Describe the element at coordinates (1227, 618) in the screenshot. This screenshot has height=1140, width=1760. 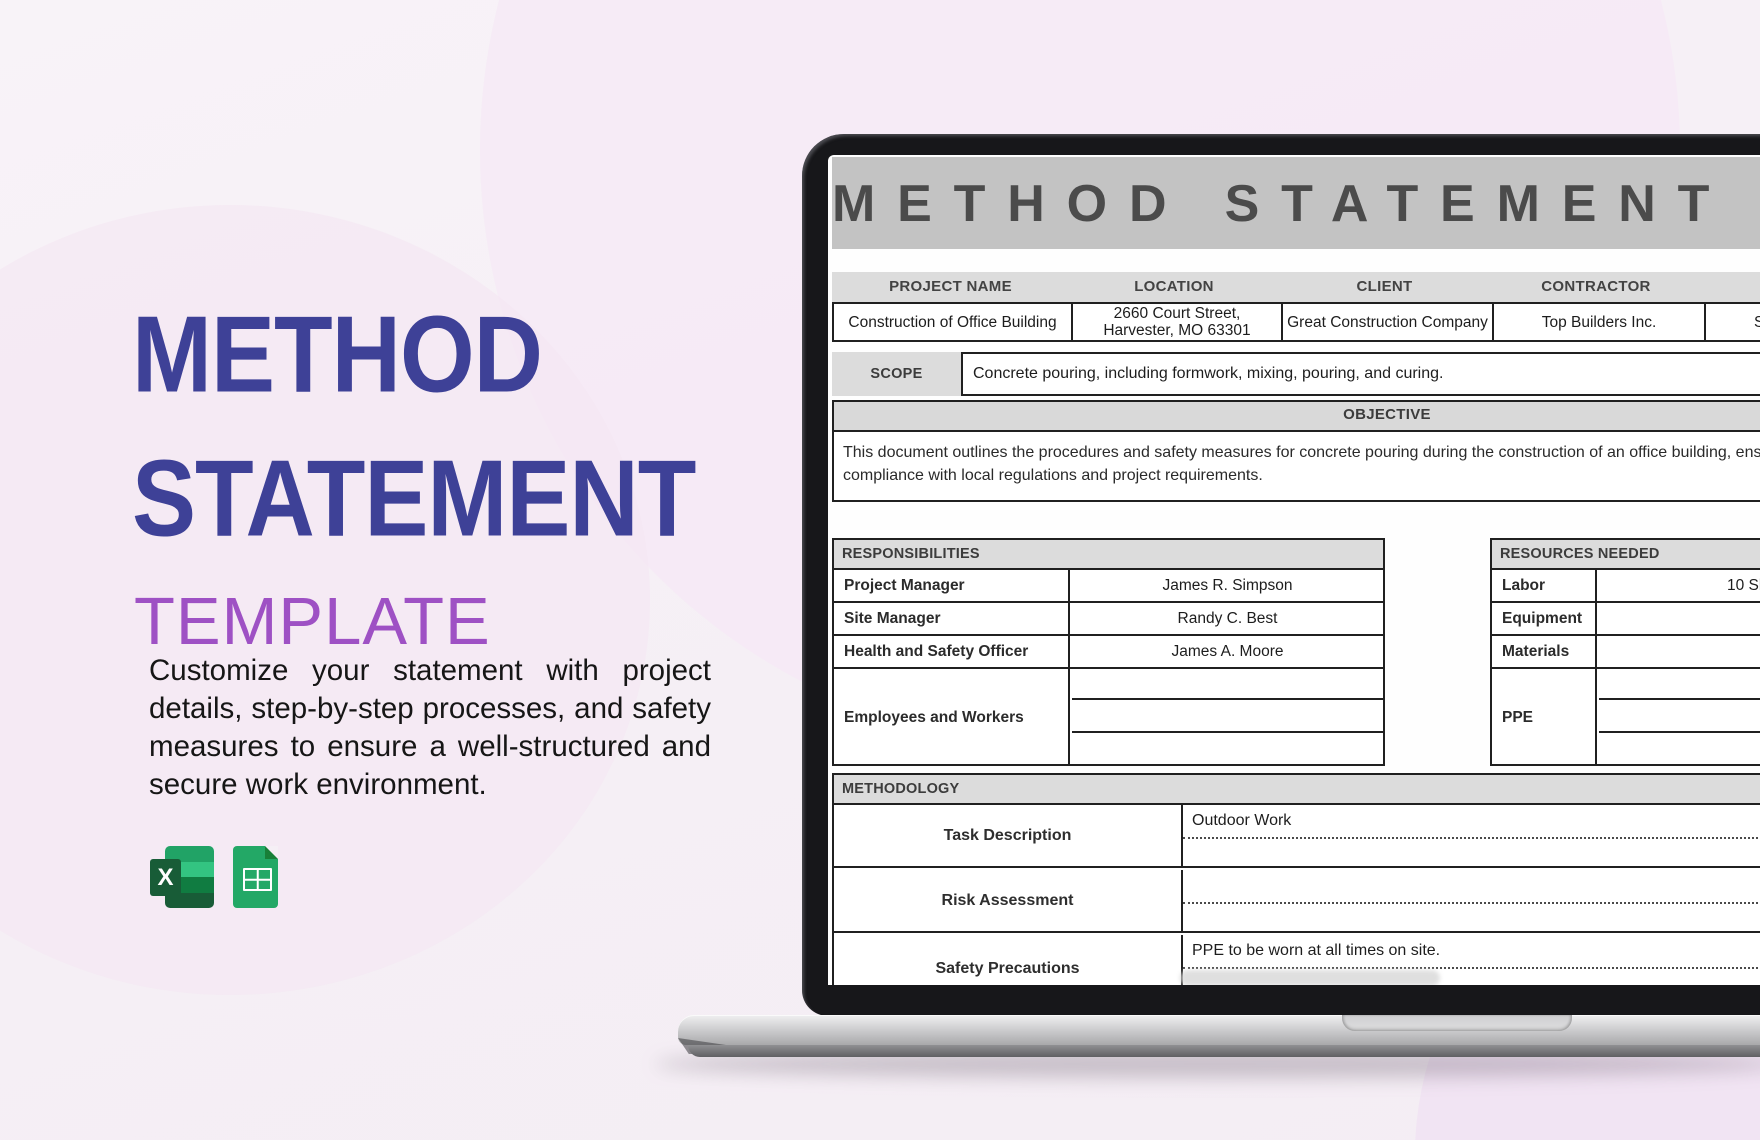
I see `row-value-site-manager: Randy C. Best` at that location.